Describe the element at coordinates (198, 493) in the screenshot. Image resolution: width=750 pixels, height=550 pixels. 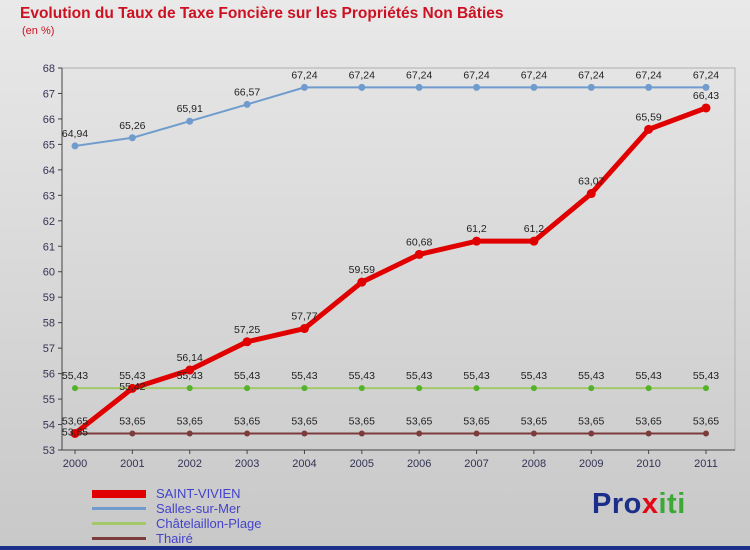
I see `legend-label-saint-vivien: SAINT-VIVIEN` at that location.